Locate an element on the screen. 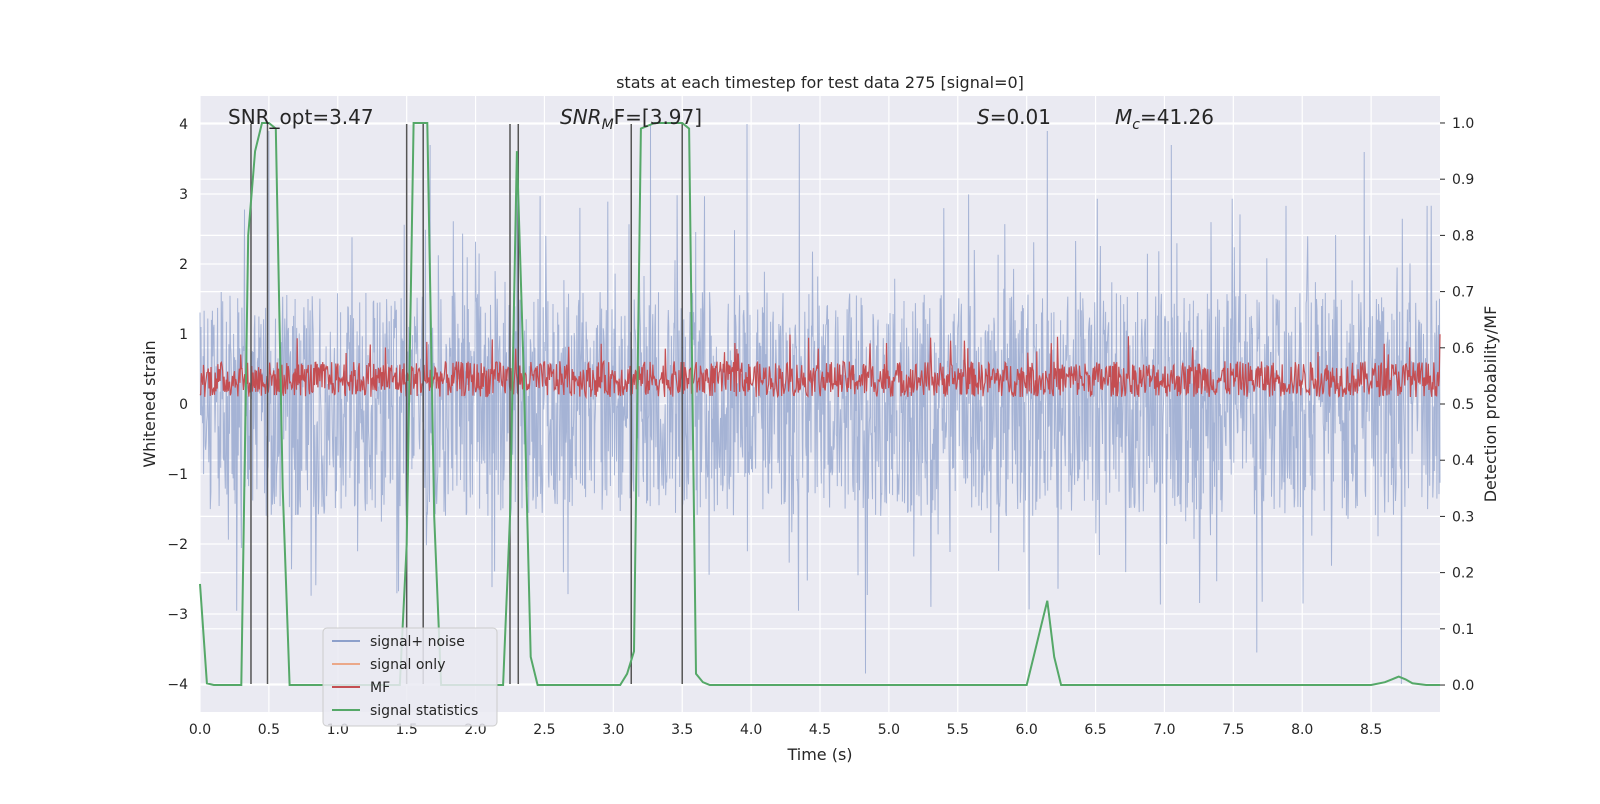 The height and width of the screenshot is (804, 1600). y-tick-label: 1 is located at coordinates (183, 335).